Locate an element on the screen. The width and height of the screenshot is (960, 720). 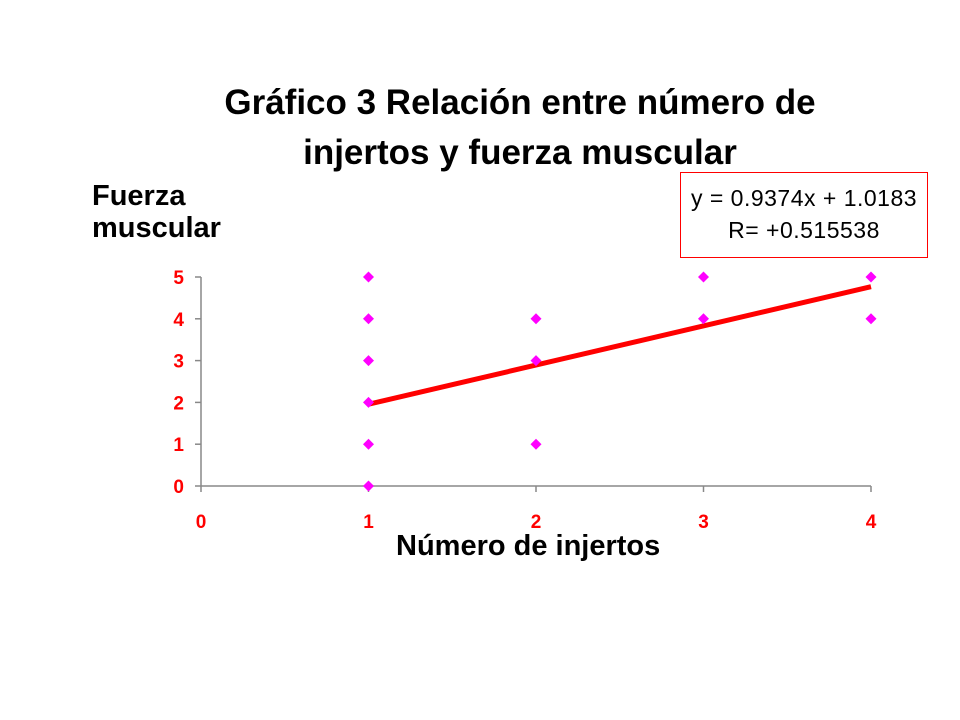
y-tick-label: 5 is located at coordinates (178, 278).